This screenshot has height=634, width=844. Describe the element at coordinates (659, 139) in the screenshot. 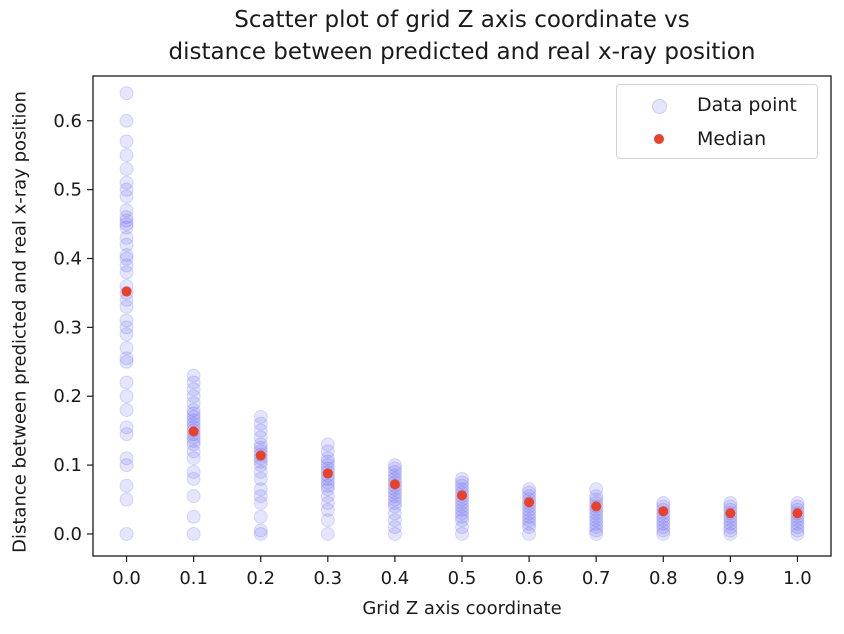

I see `median-marker-icon` at that location.